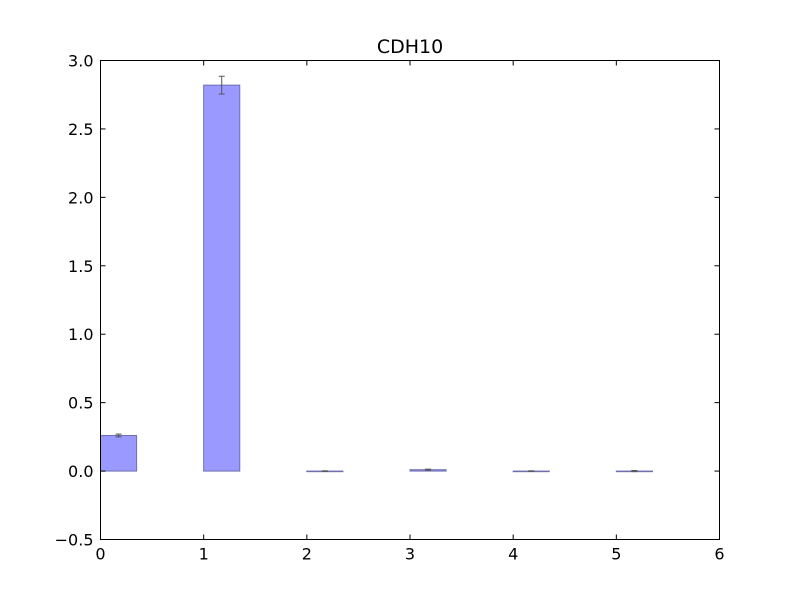 Image resolution: width=800 pixels, height=600 pixels. What do you see at coordinates (410, 47) in the screenshot?
I see `chart-title: CDH10` at bounding box center [410, 47].